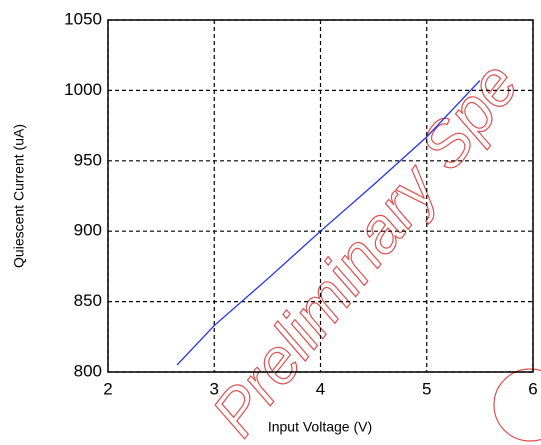 This screenshot has height=445, width=541. I want to click on y-tick-label: 950, so click(88, 159).